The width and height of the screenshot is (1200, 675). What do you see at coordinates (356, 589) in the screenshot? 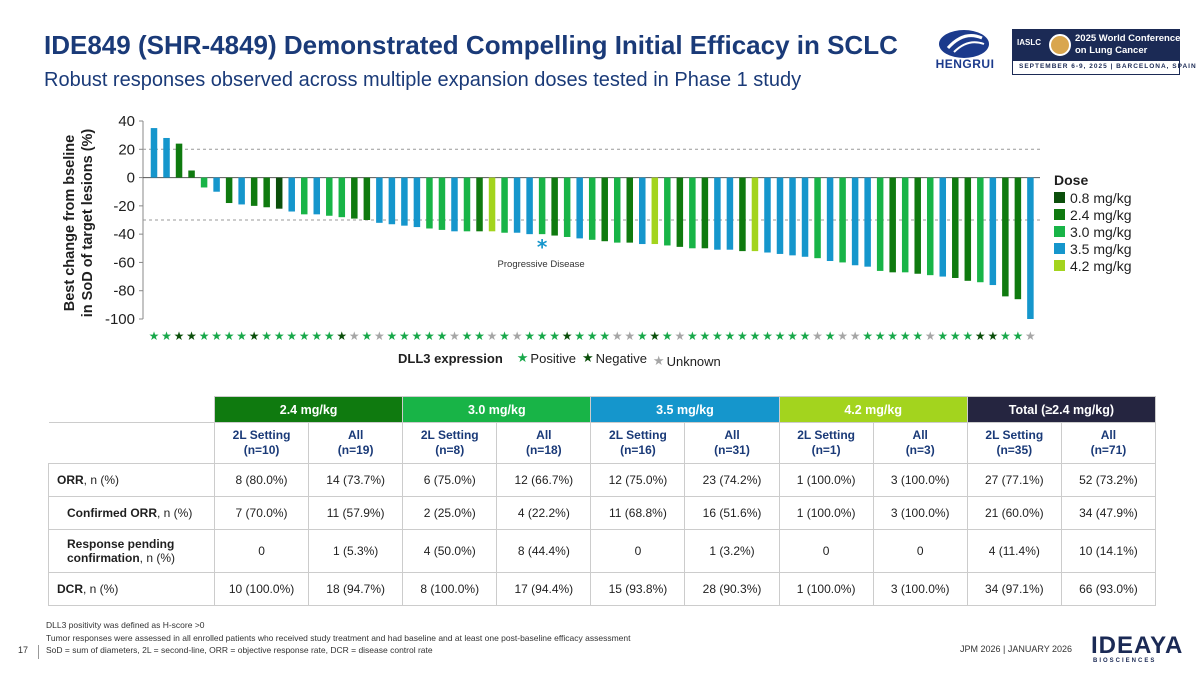
I see `table-cell: 18 (94.7%)` at bounding box center [356, 589].